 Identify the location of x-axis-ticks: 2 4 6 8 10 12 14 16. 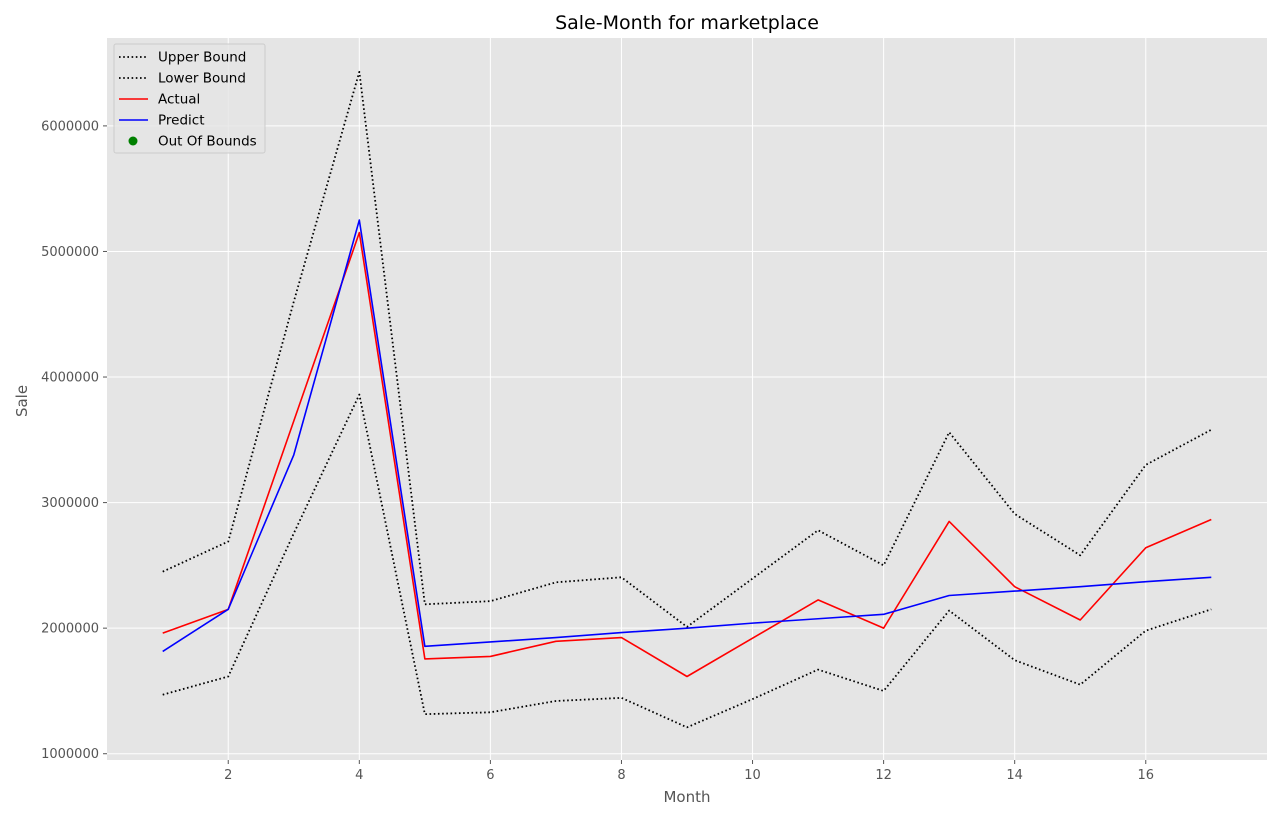
(689, 771).